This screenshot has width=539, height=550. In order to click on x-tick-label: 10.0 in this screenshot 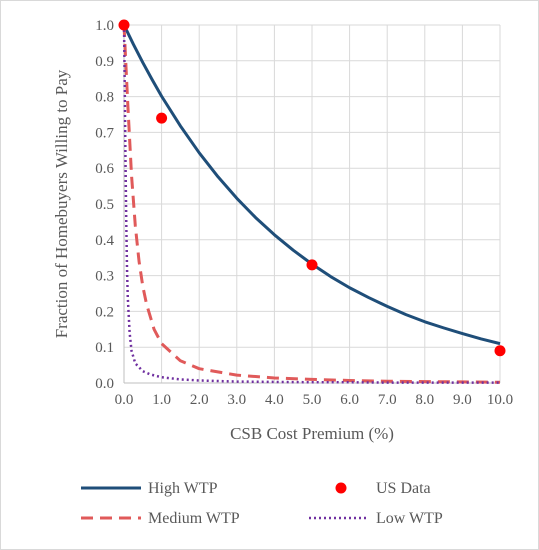, I will do `click(500, 400)`.